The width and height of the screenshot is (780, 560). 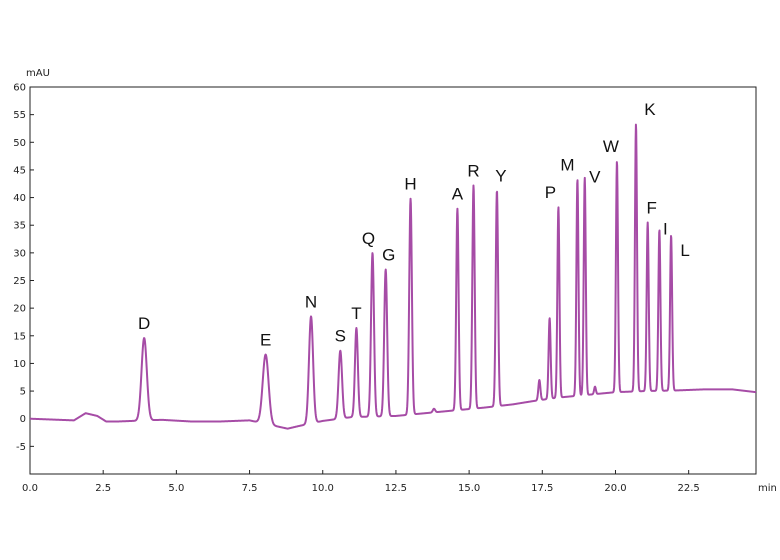 I want to click on peak-label-M: M, so click(x=567, y=164).